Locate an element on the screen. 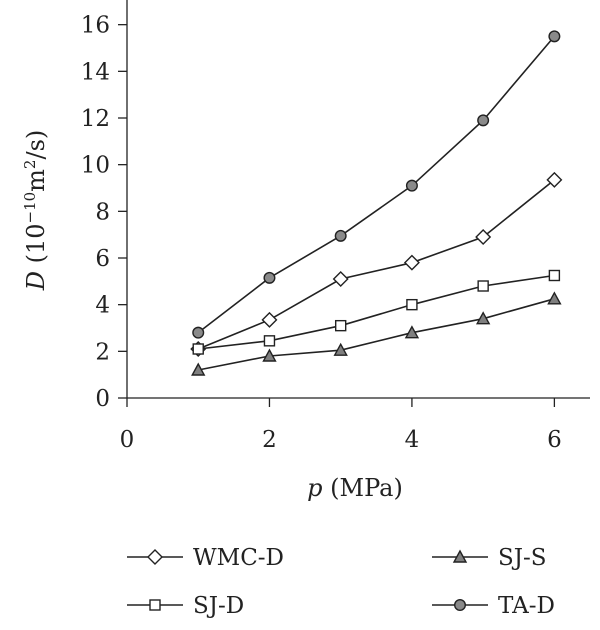  y-axis-unit-exponent: −10 is located at coordinates (30, 208).